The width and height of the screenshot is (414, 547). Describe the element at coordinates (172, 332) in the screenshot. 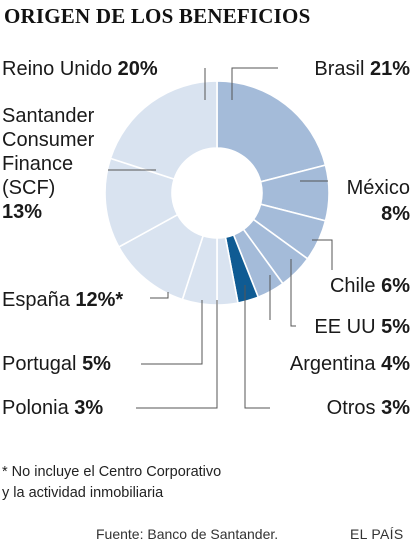

I see `leader-portugal` at that location.